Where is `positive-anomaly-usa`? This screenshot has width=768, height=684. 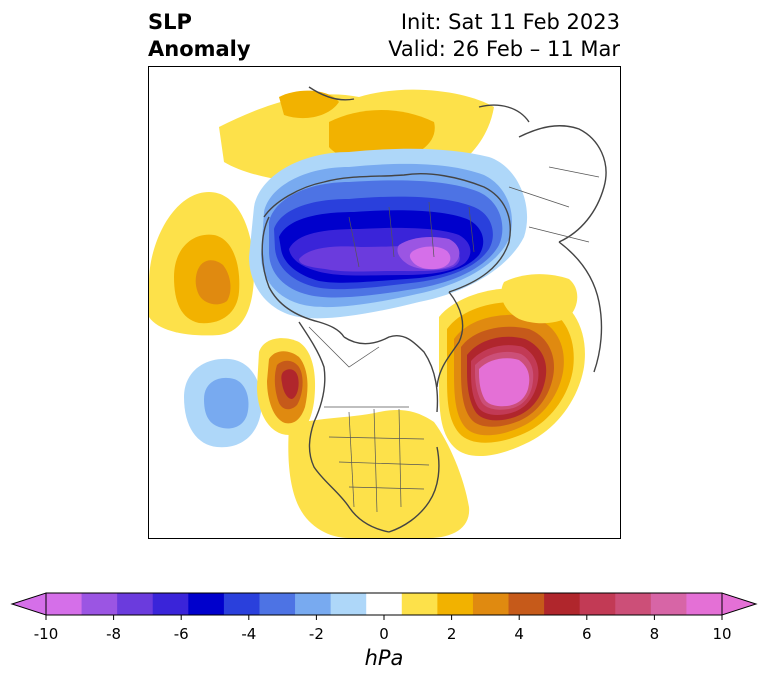
positive-anomaly-usa is located at coordinates (379, 474).